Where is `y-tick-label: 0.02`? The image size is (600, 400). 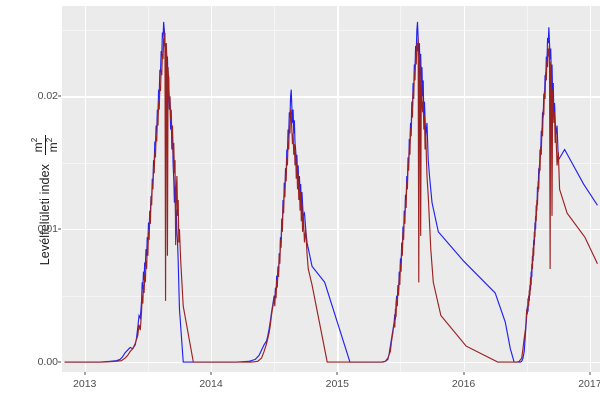
y-tick-label: 0.02 is located at coordinates (47, 96).